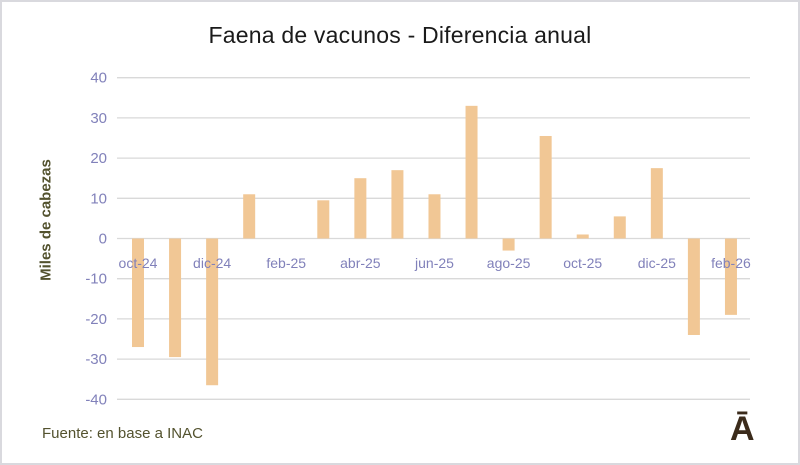  Describe the element at coordinates (46, 220) in the screenshot. I see `y-axis-title: Miles de cabezas` at that location.